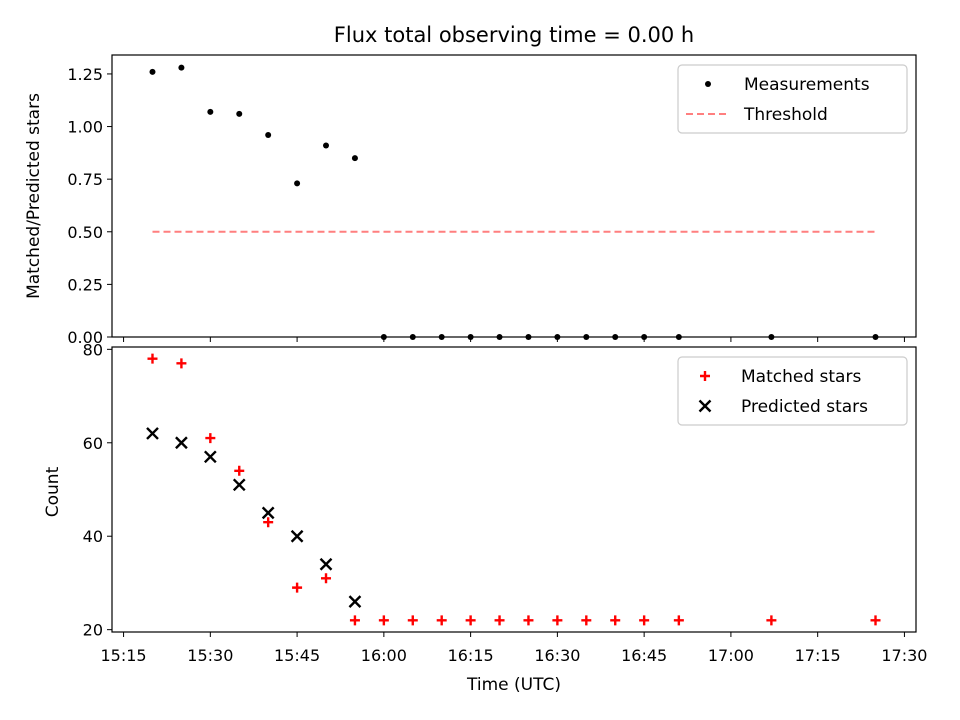 The width and height of the screenshot is (960, 720). What do you see at coordinates (513, 685) in the screenshot?
I see `x-axis-label: Time (UTC)` at bounding box center [513, 685].